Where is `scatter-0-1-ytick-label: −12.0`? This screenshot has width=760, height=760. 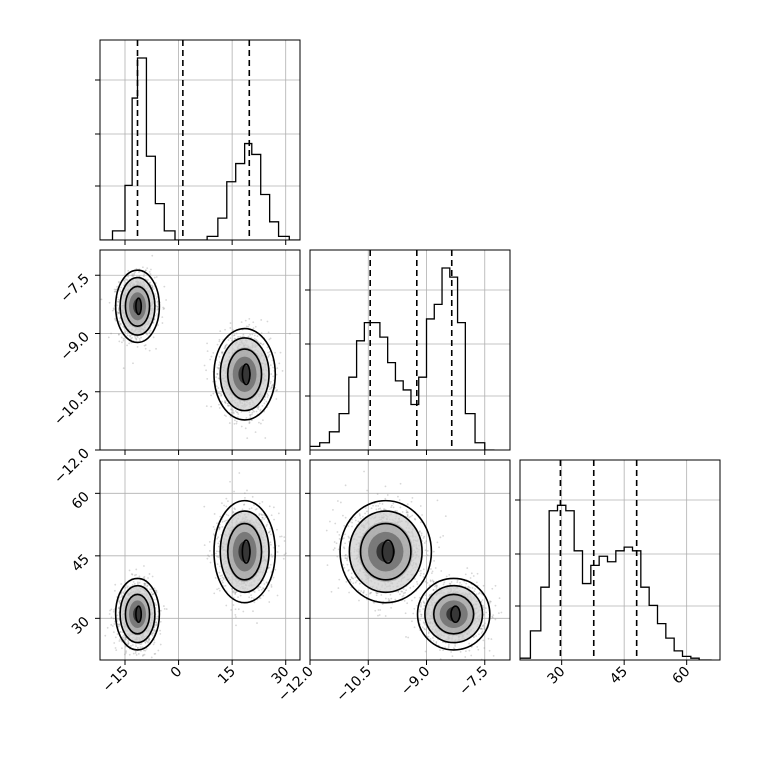
scatter-0-1-ytick-label: −12.0 is located at coordinates (72, 467).